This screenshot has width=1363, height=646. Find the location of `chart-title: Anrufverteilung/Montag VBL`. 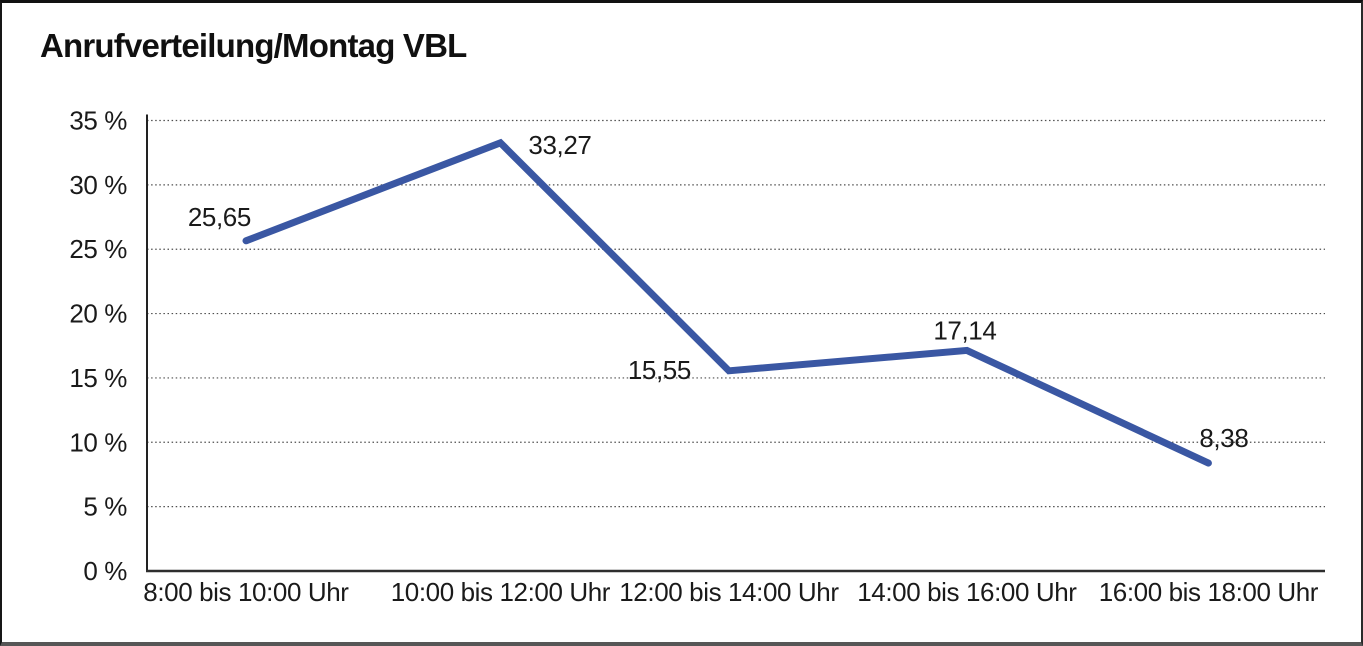

chart-title: Anrufverteilung/Montag VBL is located at coordinates (253, 45).